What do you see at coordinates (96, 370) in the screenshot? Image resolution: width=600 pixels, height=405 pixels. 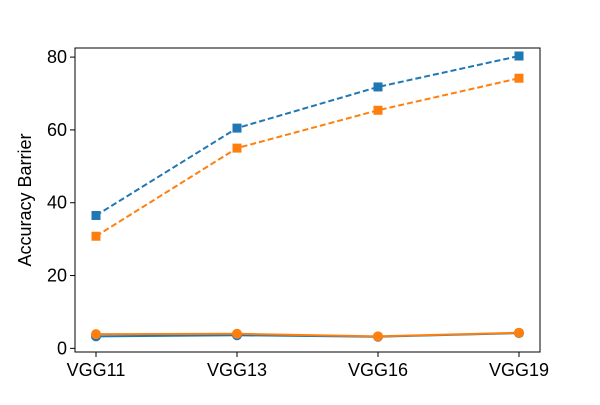 I see `x-tick-label: VGG11` at bounding box center [96, 370].